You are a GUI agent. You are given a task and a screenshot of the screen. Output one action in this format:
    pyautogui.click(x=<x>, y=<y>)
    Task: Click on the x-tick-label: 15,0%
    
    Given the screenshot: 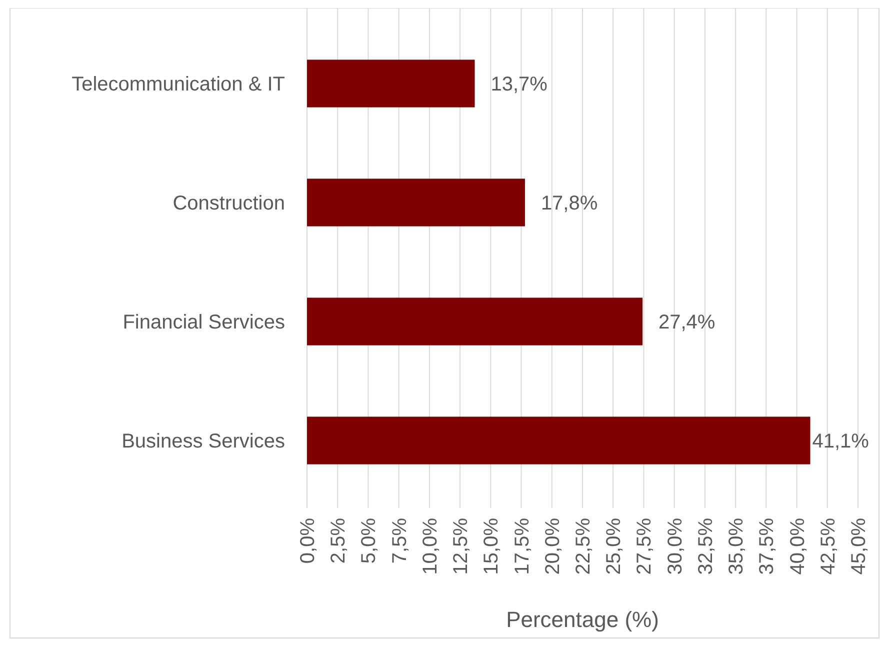 What is the action you would take?
    pyautogui.click(x=491, y=546)
    